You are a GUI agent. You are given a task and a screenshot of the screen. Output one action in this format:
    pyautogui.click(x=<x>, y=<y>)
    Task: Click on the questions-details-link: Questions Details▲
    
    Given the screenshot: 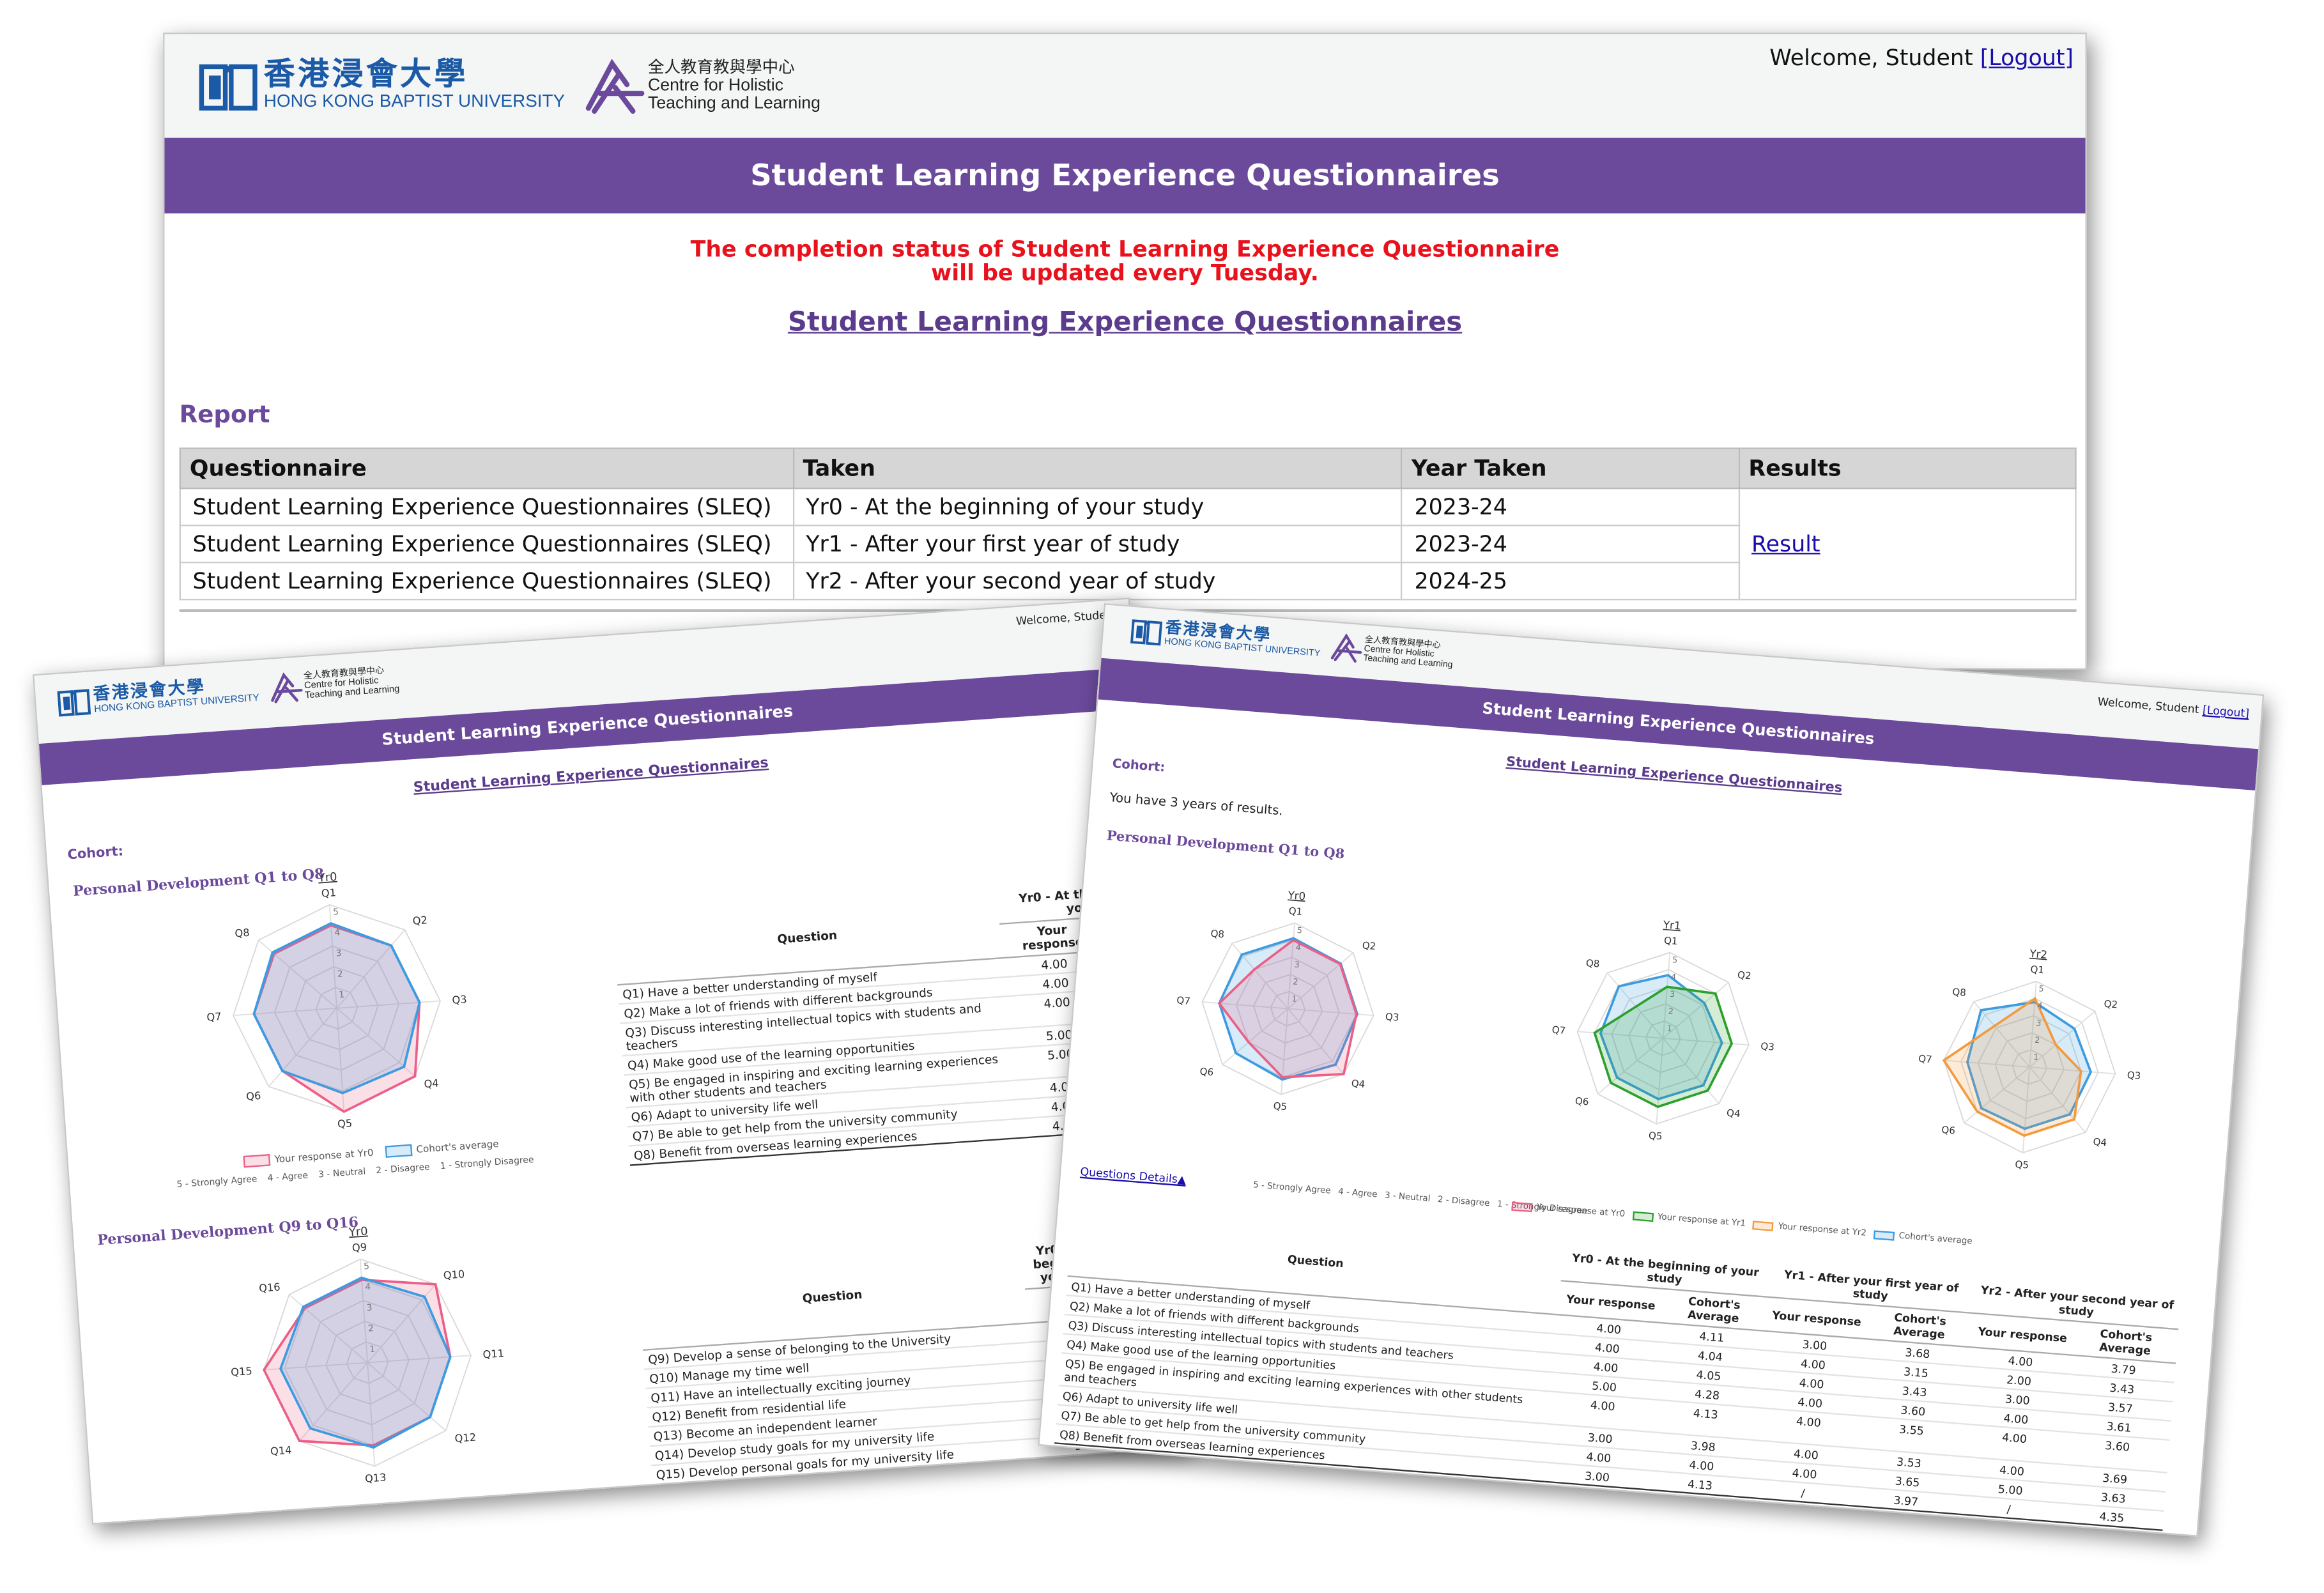 What is the action you would take?
    pyautogui.click(x=1133, y=1175)
    